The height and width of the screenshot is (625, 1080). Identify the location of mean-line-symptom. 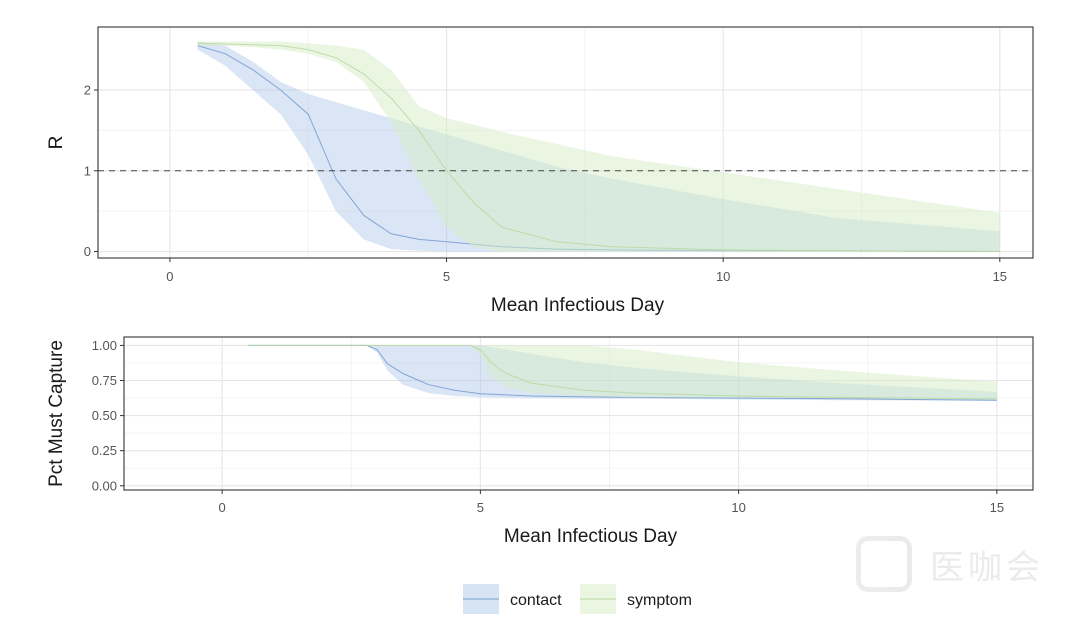
(622, 372).